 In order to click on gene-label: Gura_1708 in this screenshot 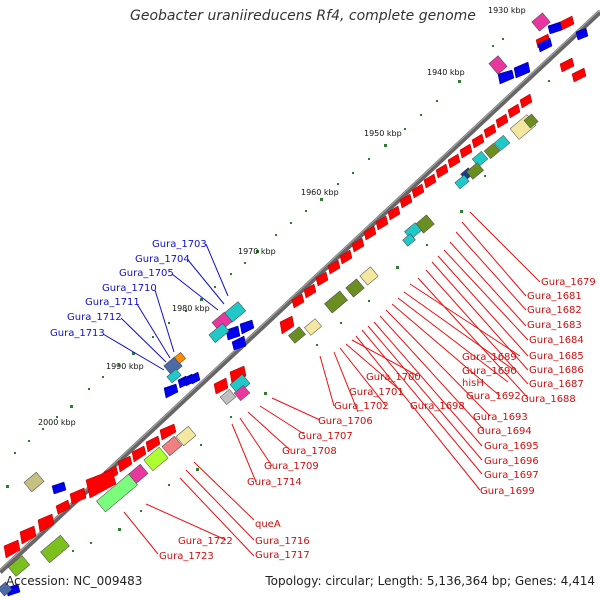, I will do `click(309, 451)`.